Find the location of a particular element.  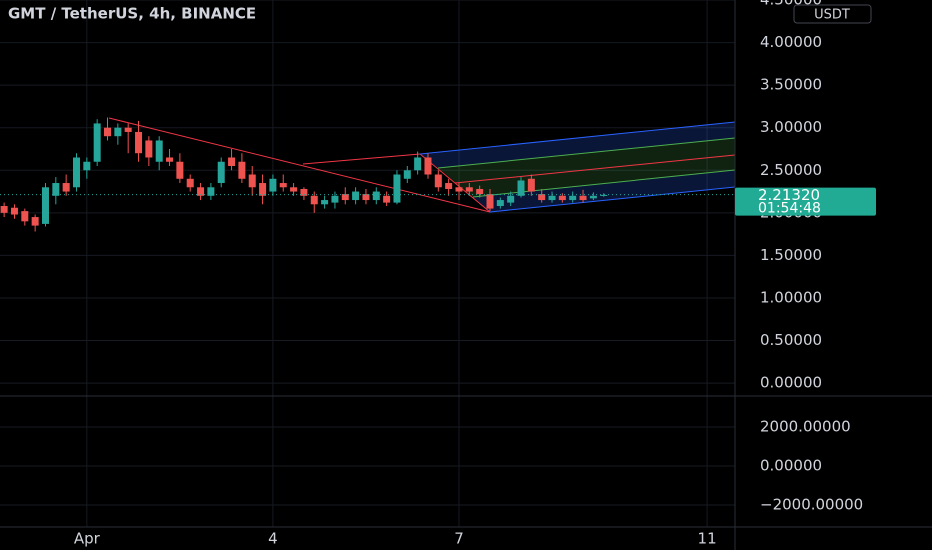

last-price-box is located at coordinates (805, 201).